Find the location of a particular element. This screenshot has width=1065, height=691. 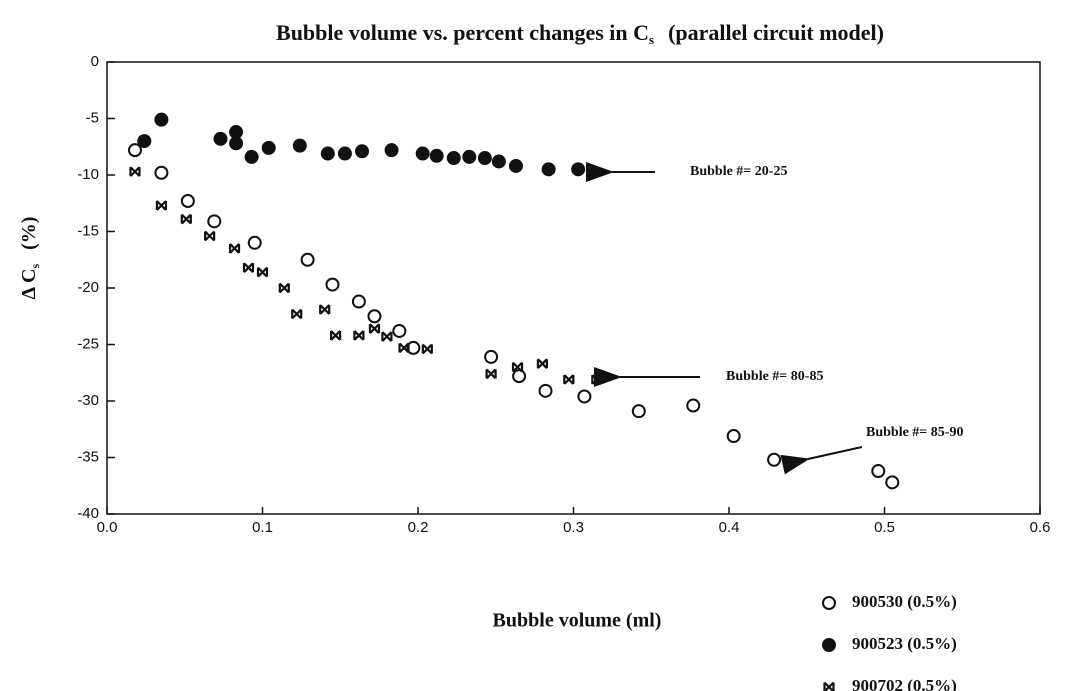

legend-label: 900523 (0.5%) is located at coordinates (904, 643).